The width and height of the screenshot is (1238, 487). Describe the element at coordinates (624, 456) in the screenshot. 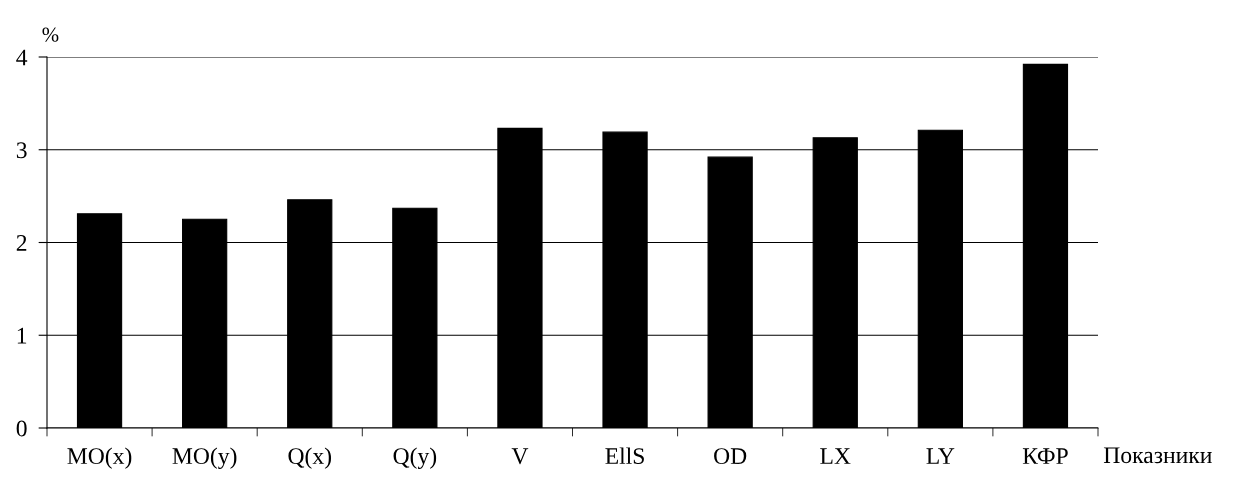

I see `x-tick-label: EllS` at that location.